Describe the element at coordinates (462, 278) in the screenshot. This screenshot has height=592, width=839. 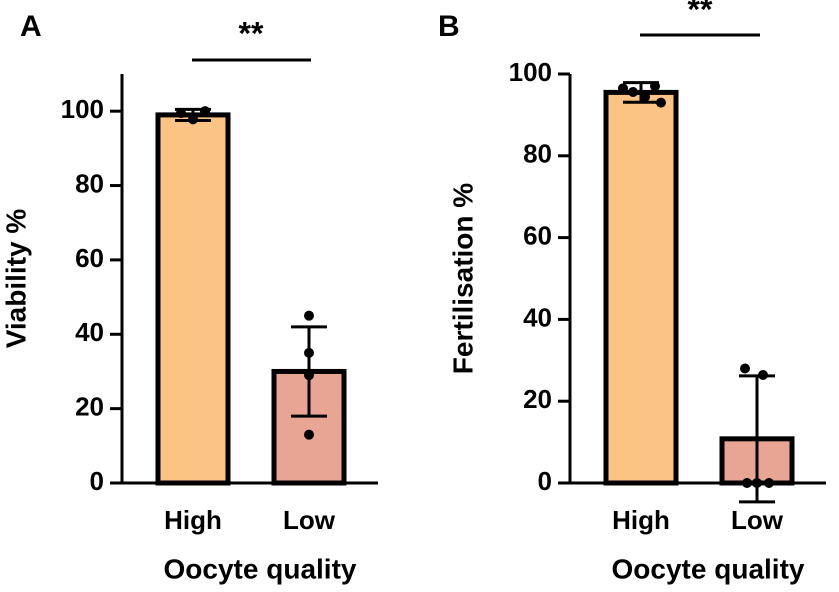
I see `y-axis-label: Fertilisation %` at that location.